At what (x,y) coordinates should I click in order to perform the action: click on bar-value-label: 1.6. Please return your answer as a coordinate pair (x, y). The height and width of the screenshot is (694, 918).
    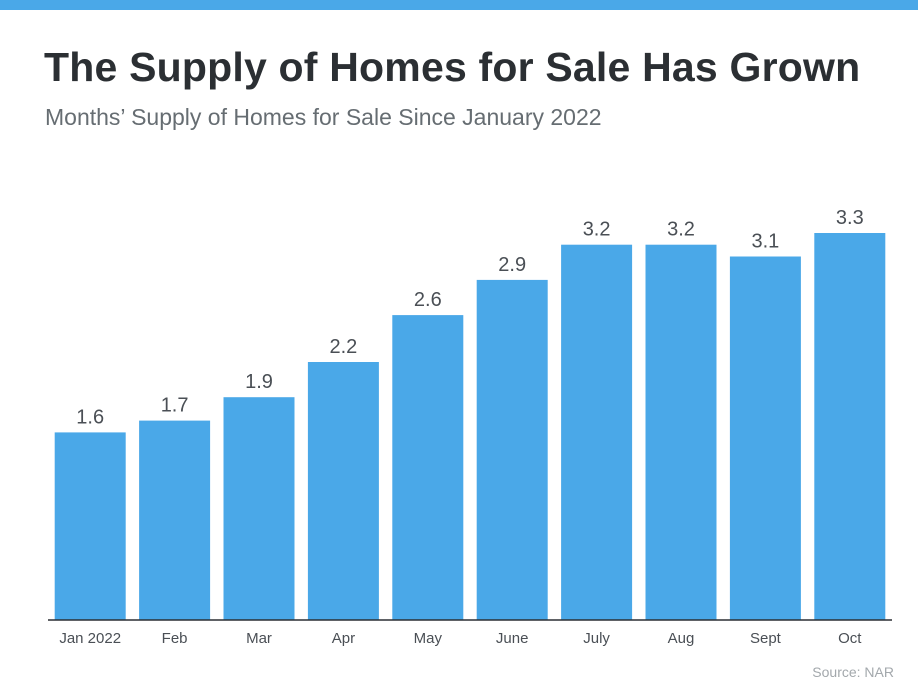
    Looking at the image, I should click on (90, 417).